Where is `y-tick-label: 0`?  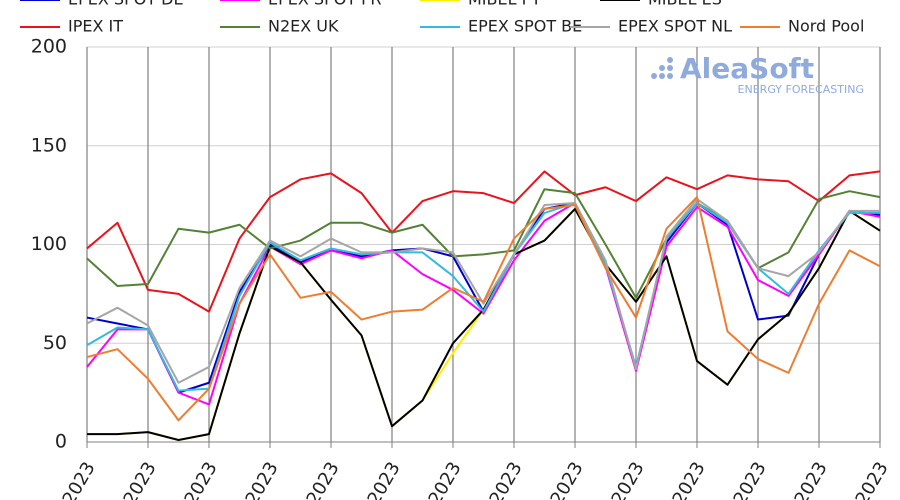 y-tick-label: 0 is located at coordinates (61, 442).